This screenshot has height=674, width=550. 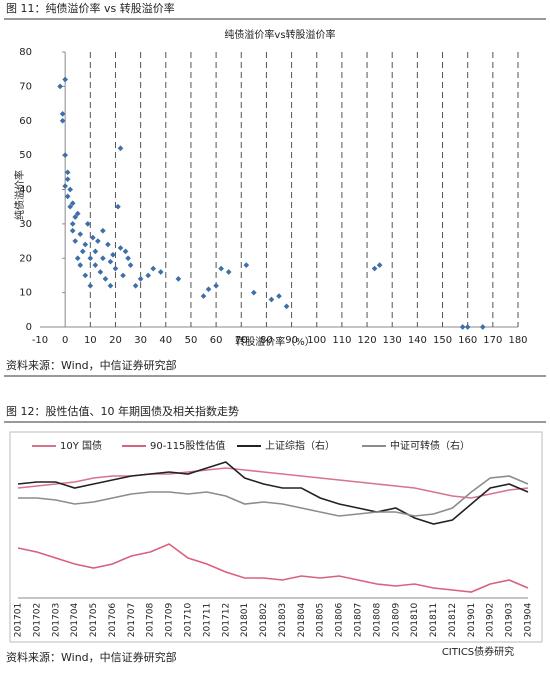 What do you see at coordinates (300, 445) in the screenshot?
I see `legend-label: 上证综指（右）` at bounding box center [300, 445].